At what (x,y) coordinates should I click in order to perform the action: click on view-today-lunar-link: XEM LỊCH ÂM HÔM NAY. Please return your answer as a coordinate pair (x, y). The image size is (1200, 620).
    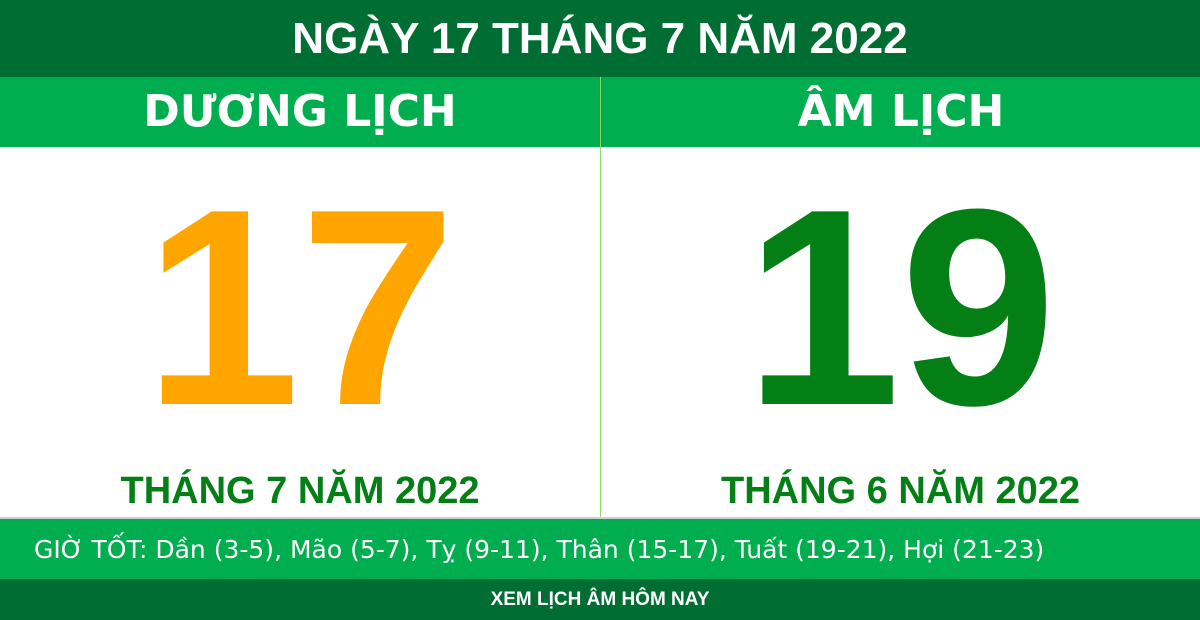
    Looking at the image, I should click on (600, 599).